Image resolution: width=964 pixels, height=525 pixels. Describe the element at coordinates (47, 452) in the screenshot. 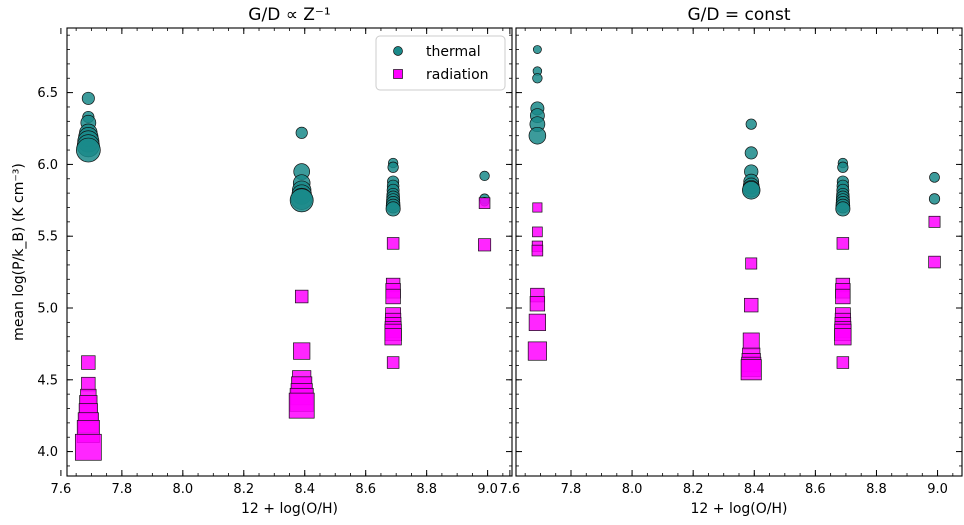

I see `y-tick-label: 4.0` at that location.